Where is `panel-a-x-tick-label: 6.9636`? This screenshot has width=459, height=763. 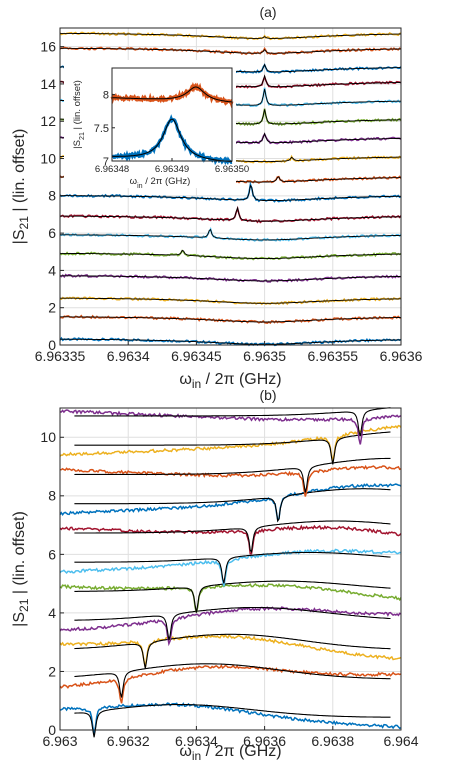 panel-a-x-tick-label: 6.9636 is located at coordinates (401, 356).